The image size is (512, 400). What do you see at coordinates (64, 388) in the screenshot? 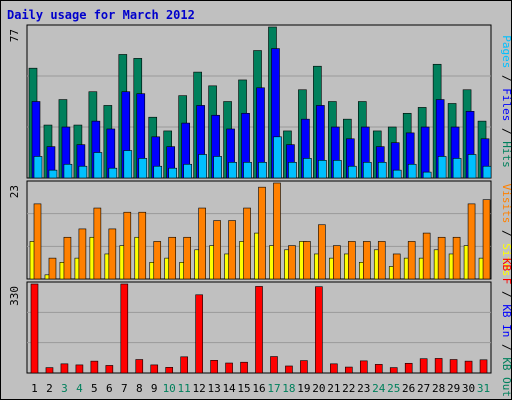
I see `day-label: 3` at bounding box center [64, 388].